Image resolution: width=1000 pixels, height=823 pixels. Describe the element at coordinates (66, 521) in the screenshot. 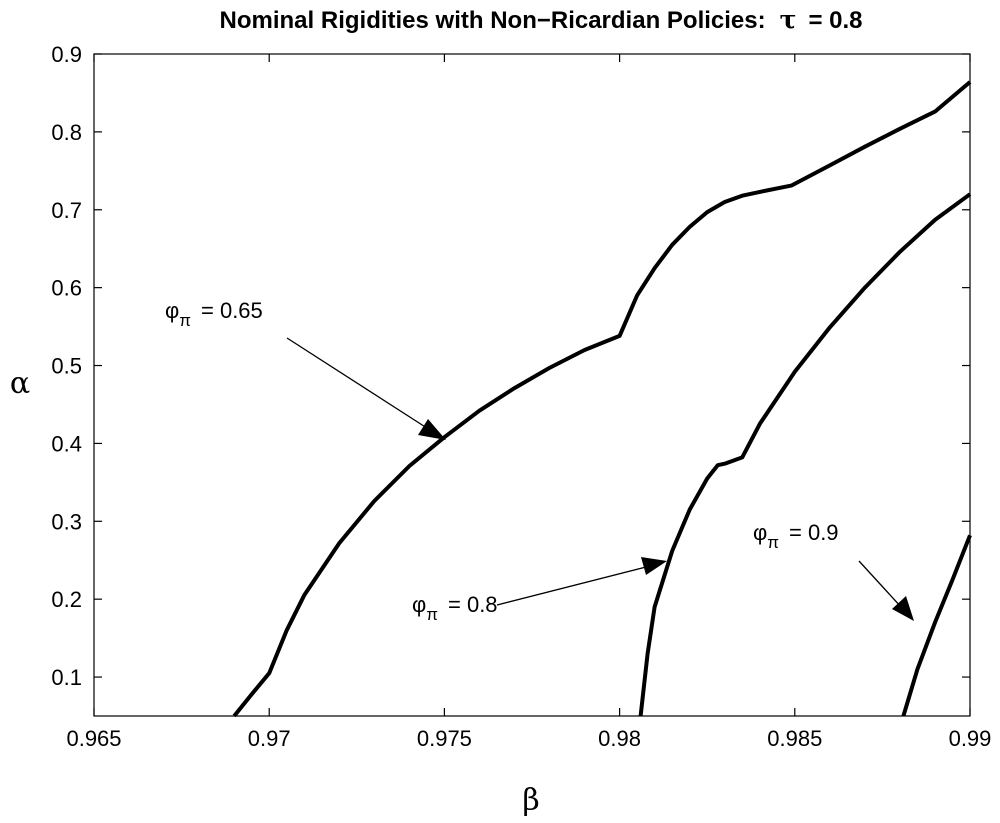

I see `y-tick-label-2: 0.3` at that location.